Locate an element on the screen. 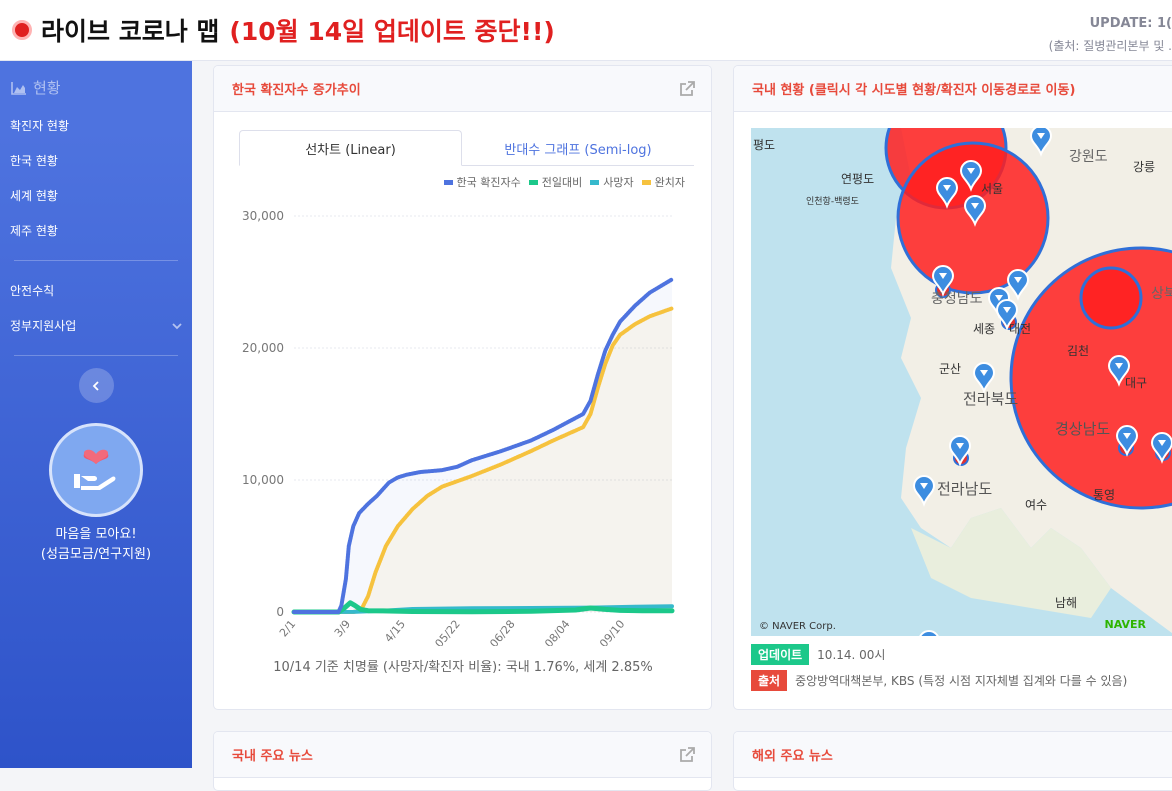 The width and height of the screenshot is (1172, 791). sidebar-item-confirmed: 확진자 현황 is located at coordinates (40, 126).